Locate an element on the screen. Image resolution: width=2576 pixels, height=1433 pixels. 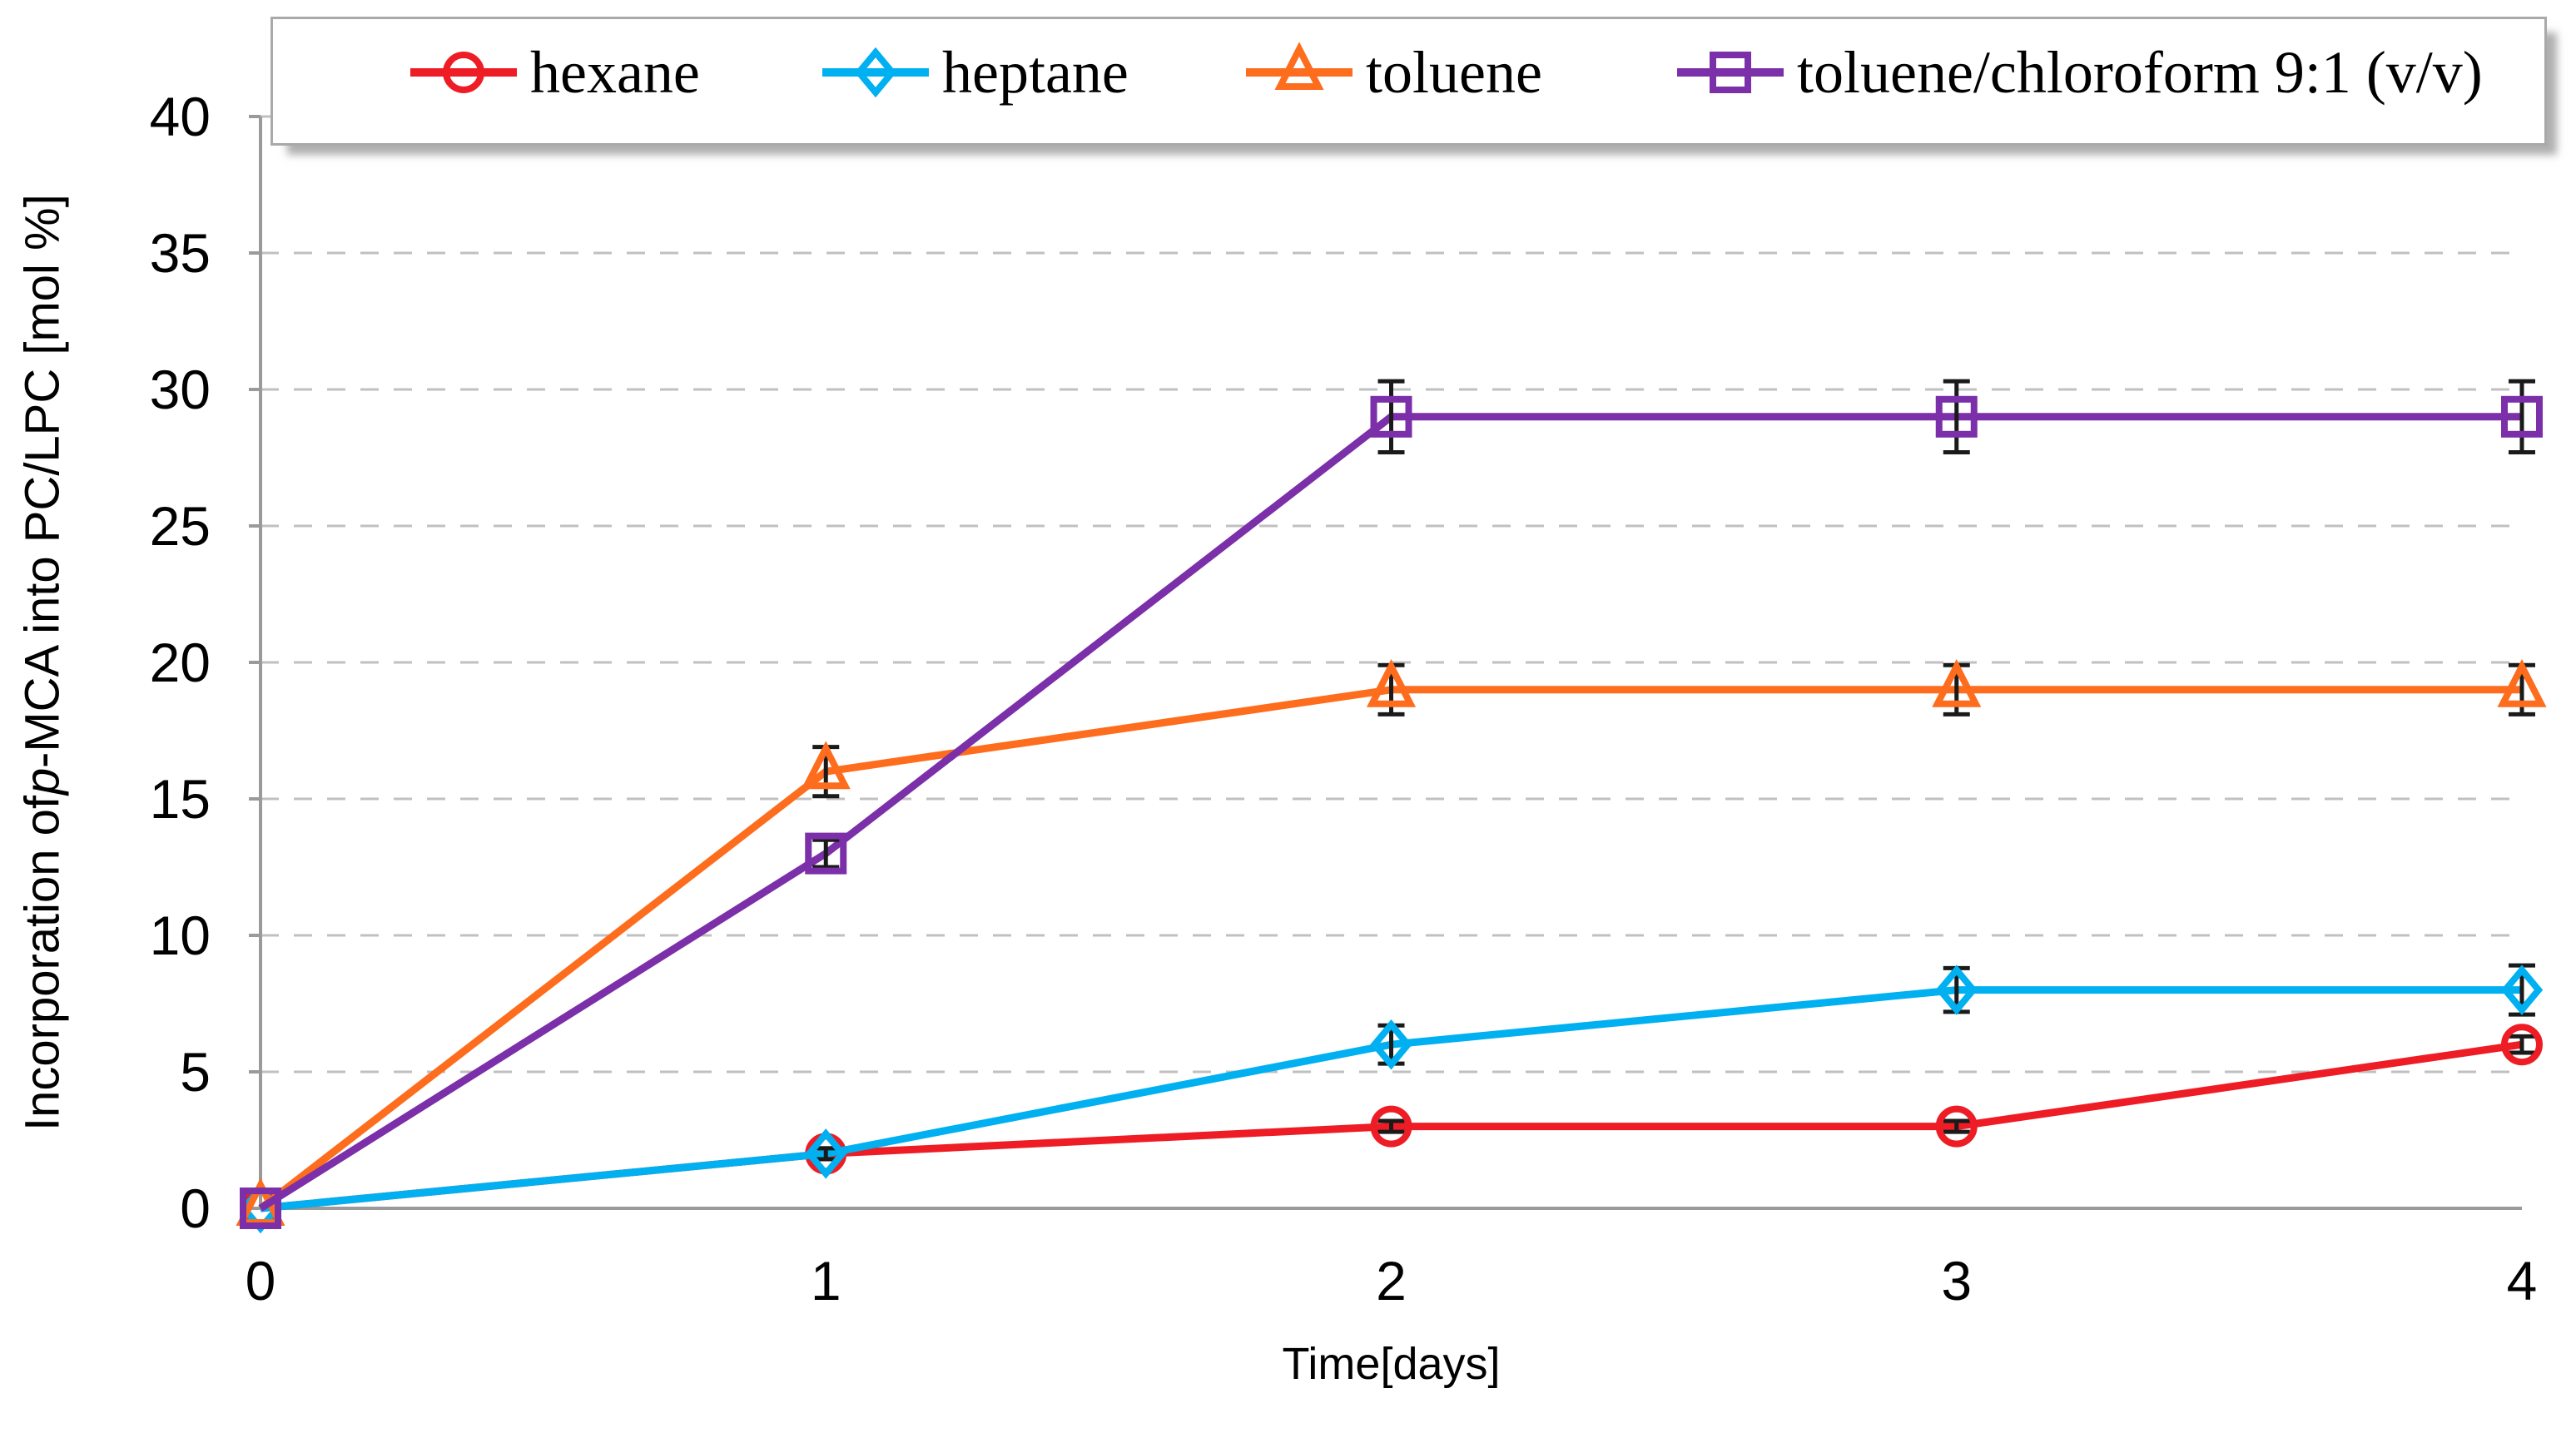
legend-label: heptane is located at coordinates (1035, 72).